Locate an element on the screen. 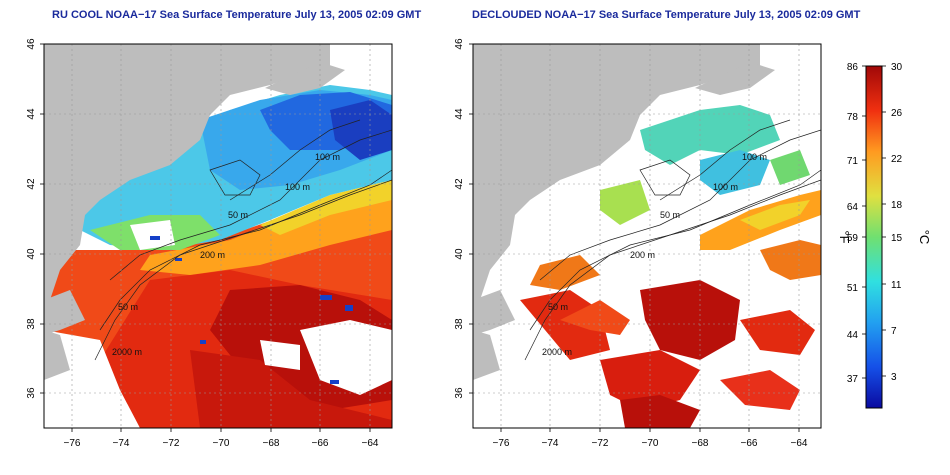 This screenshot has width=950, height=475. left-contour-label-4: 200 m is located at coordinates (212, 255).